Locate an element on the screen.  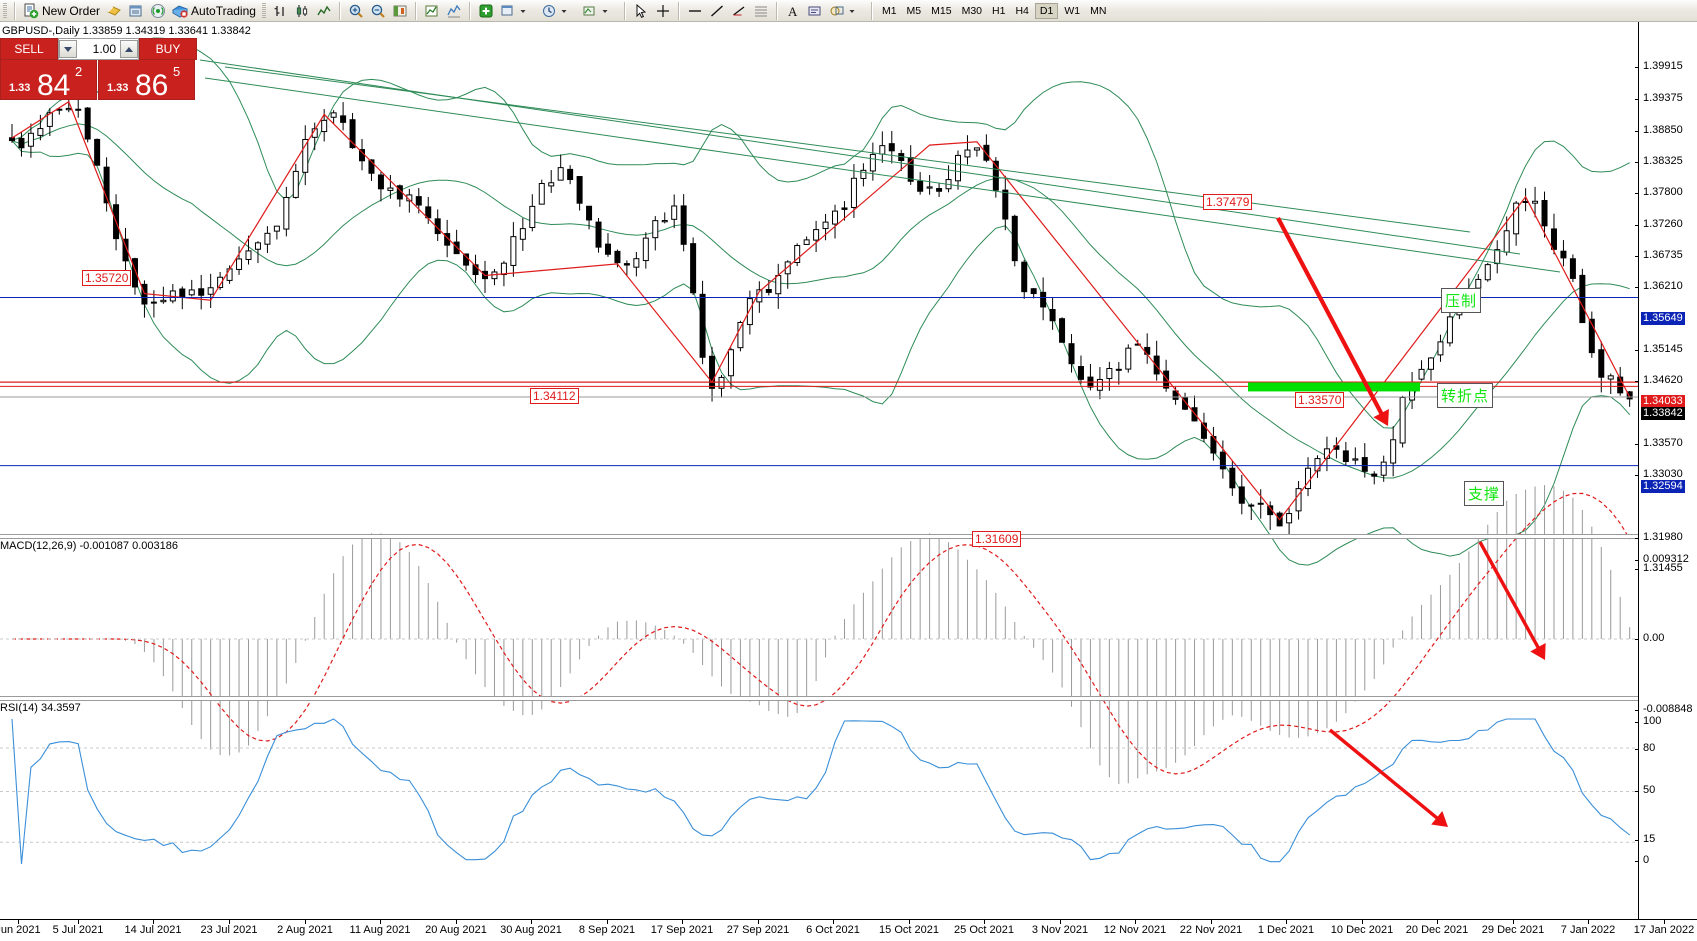
price-axis-label: 1.39915 is located at coordinates (1663, 66).